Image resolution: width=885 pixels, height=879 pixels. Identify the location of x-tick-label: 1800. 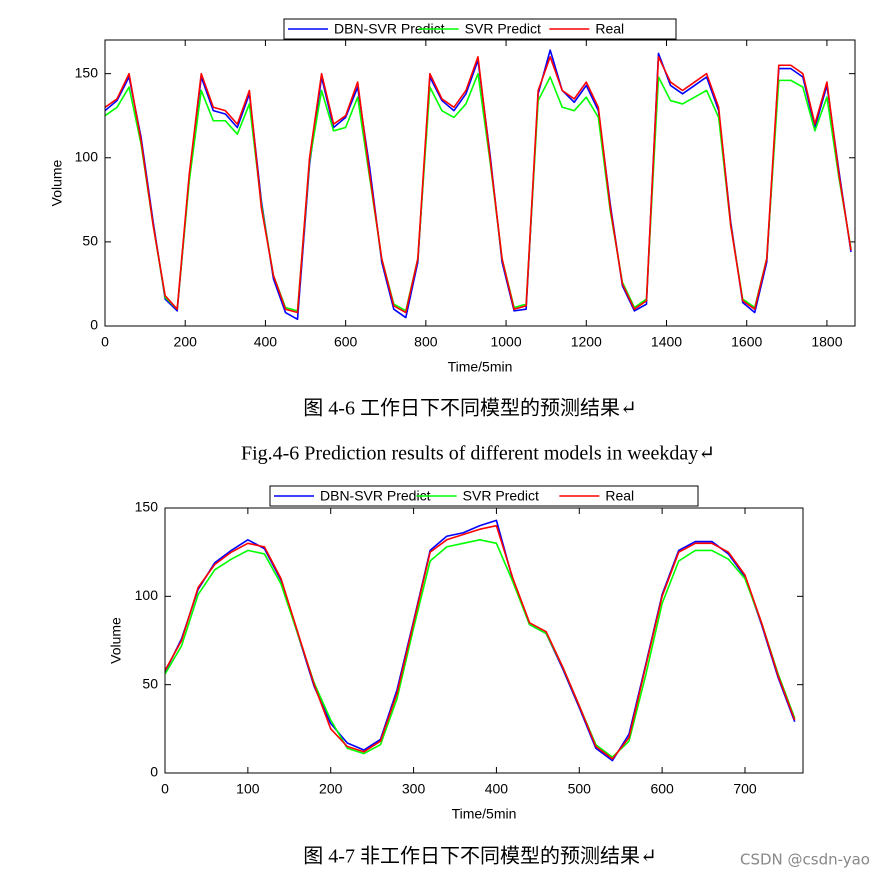
(826, 342).